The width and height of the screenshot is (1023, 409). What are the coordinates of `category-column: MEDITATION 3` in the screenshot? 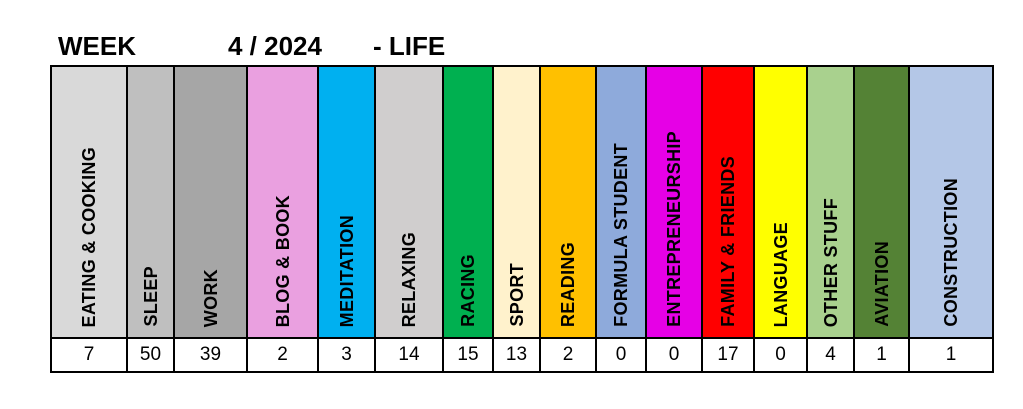 It's located at (345, 219).